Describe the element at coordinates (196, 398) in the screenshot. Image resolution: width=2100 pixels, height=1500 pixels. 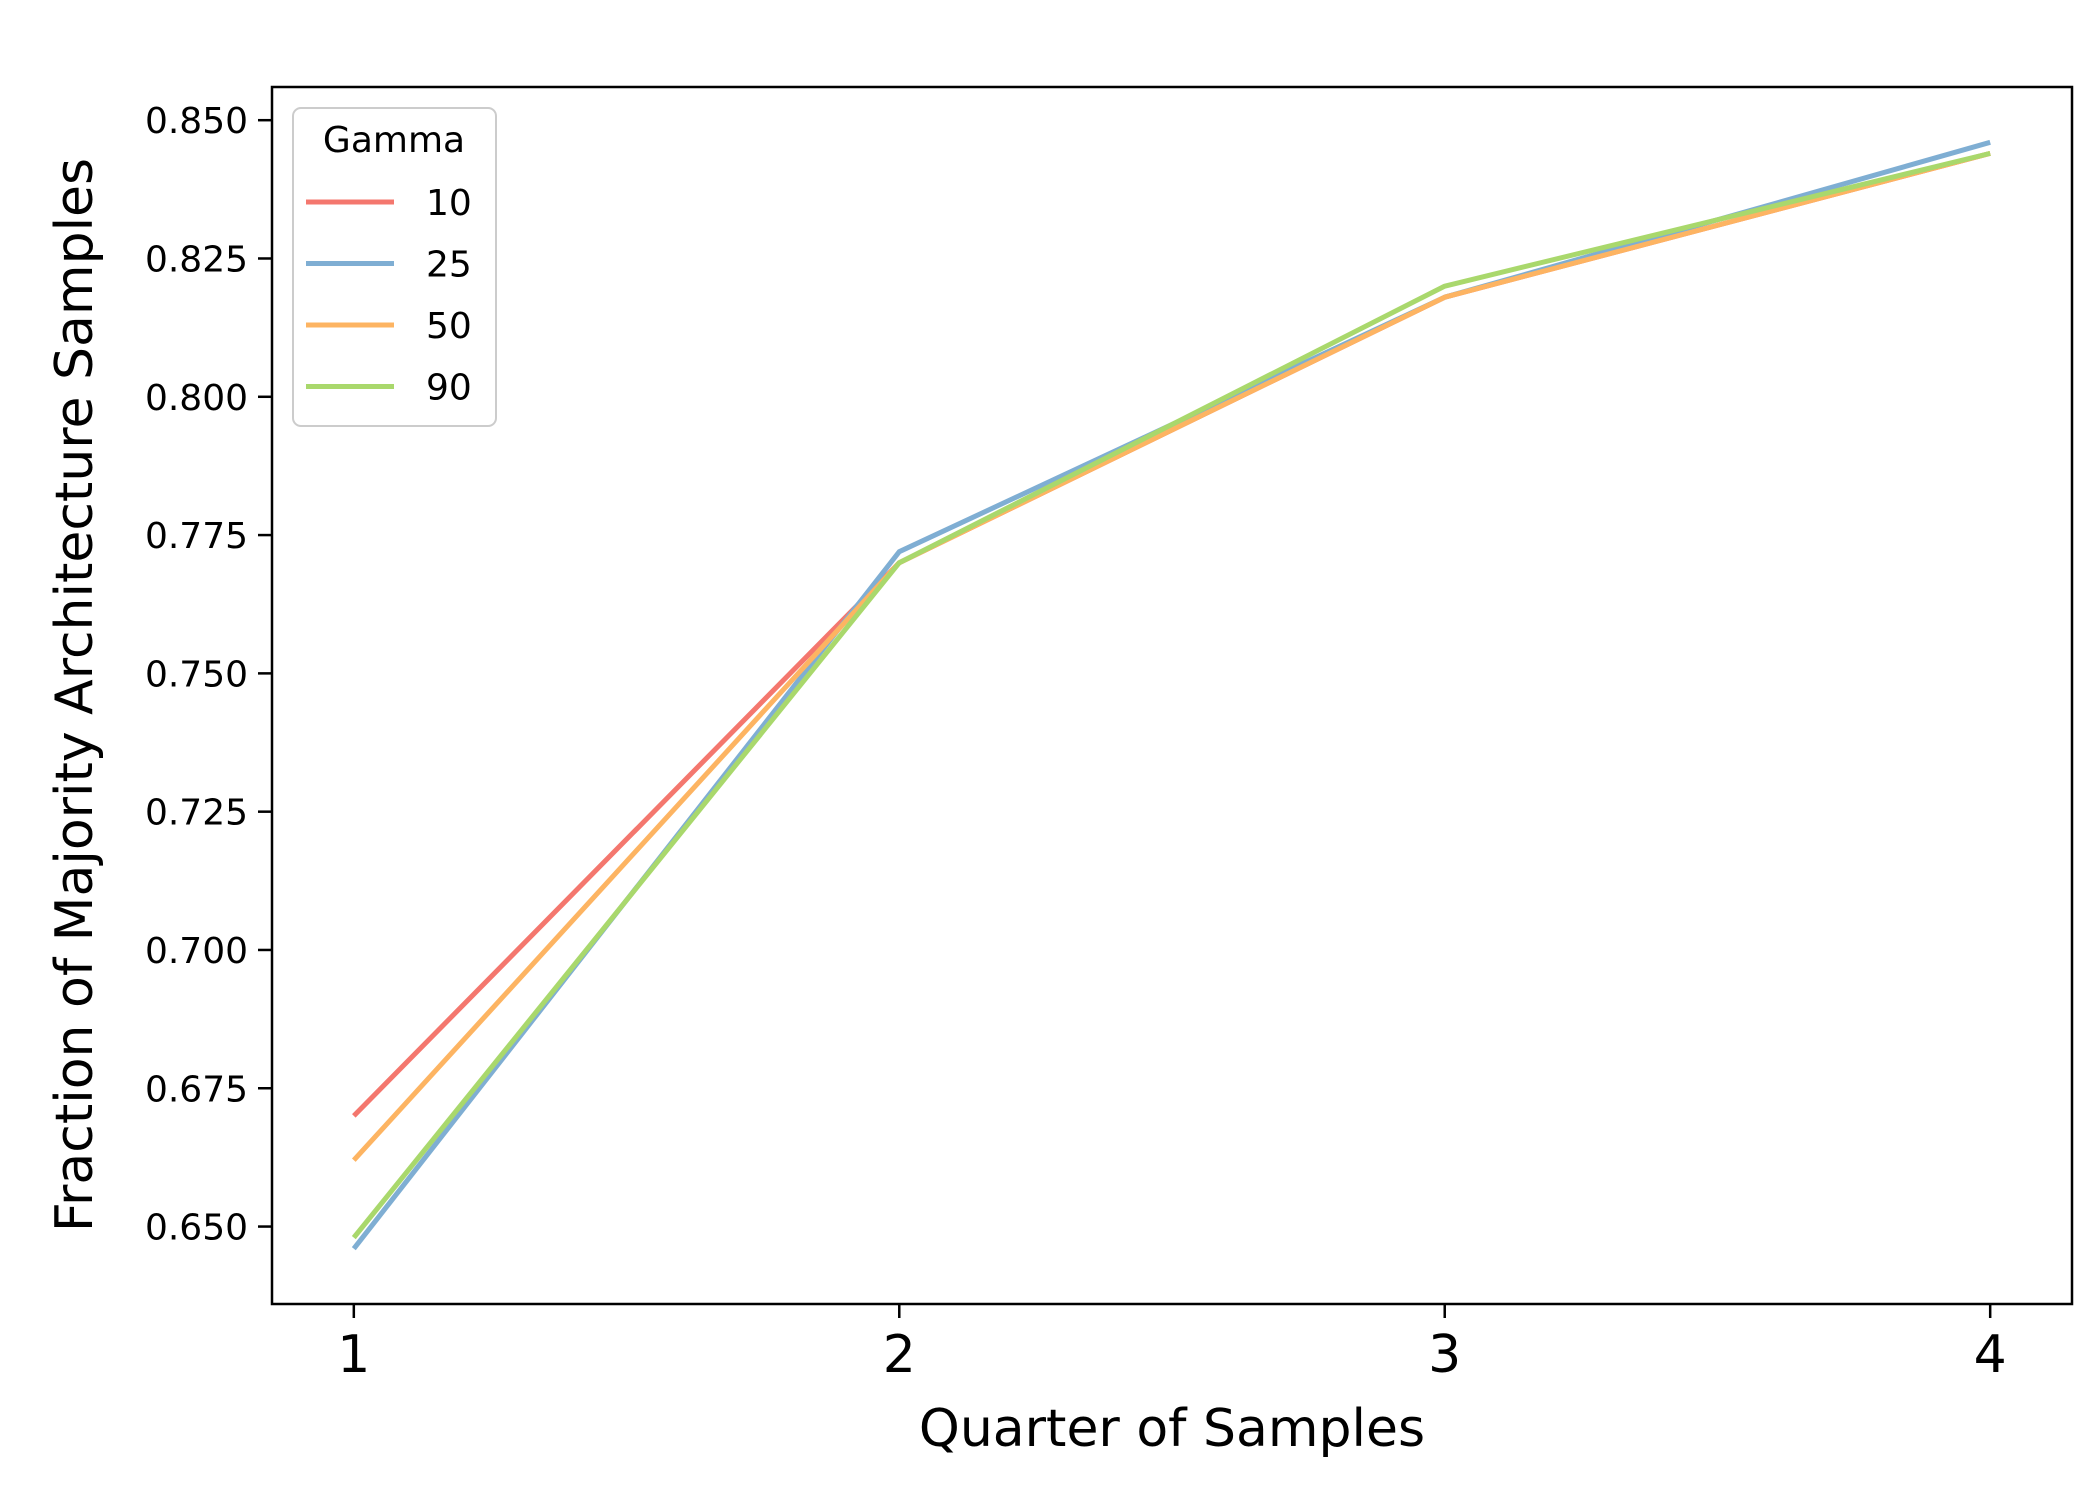
I see `y-tick-label: 0.800` at that location.